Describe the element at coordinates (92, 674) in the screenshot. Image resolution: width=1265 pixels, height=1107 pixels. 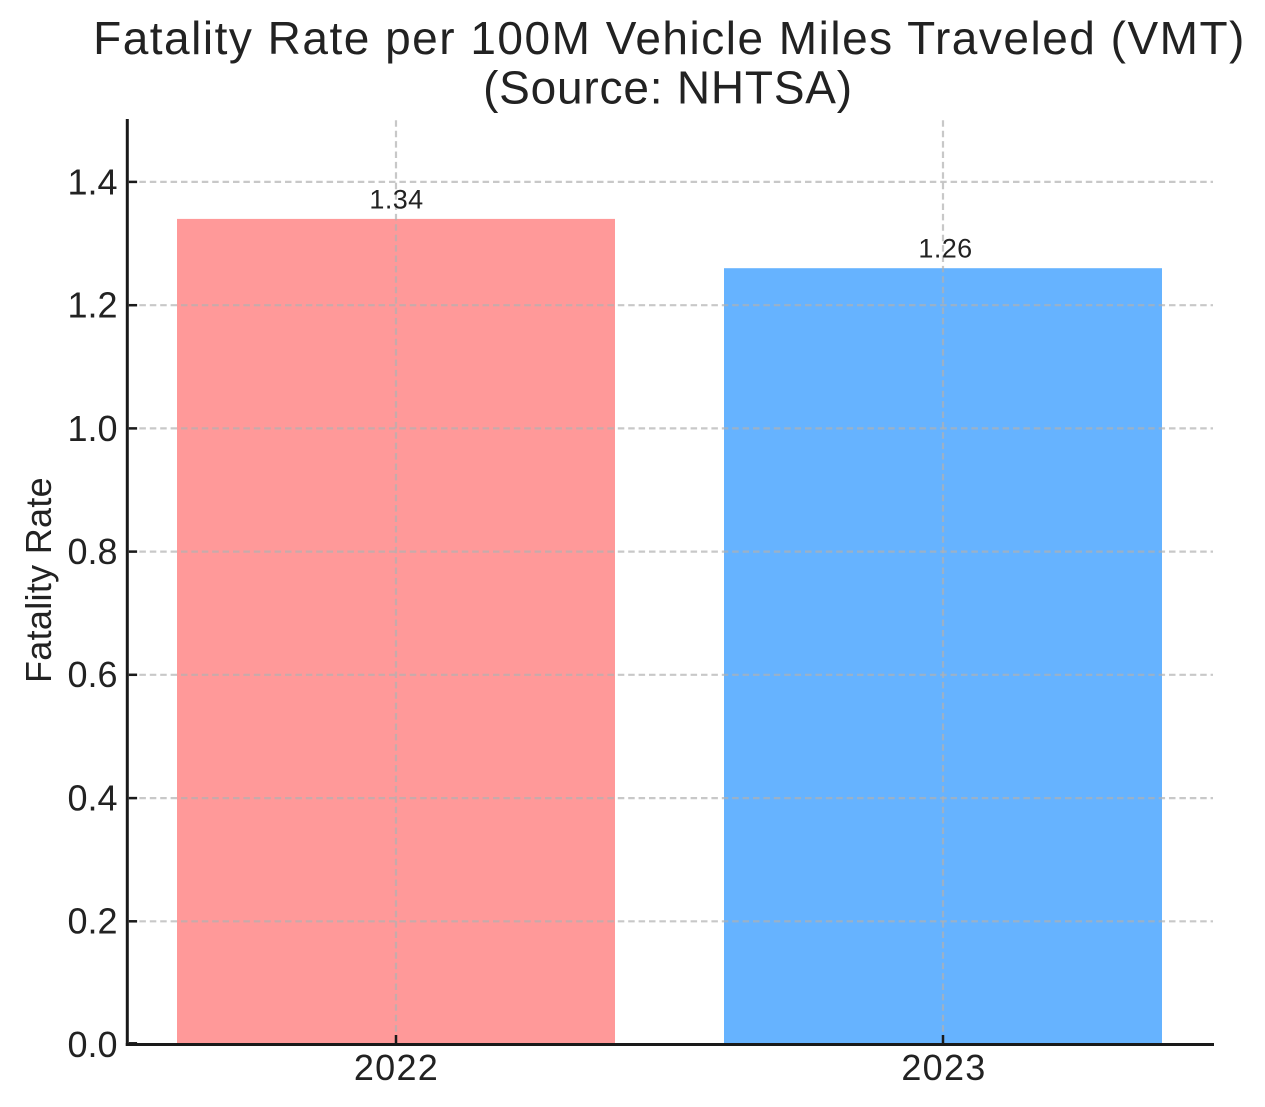
I see `svg-text: 0.6` at that location.